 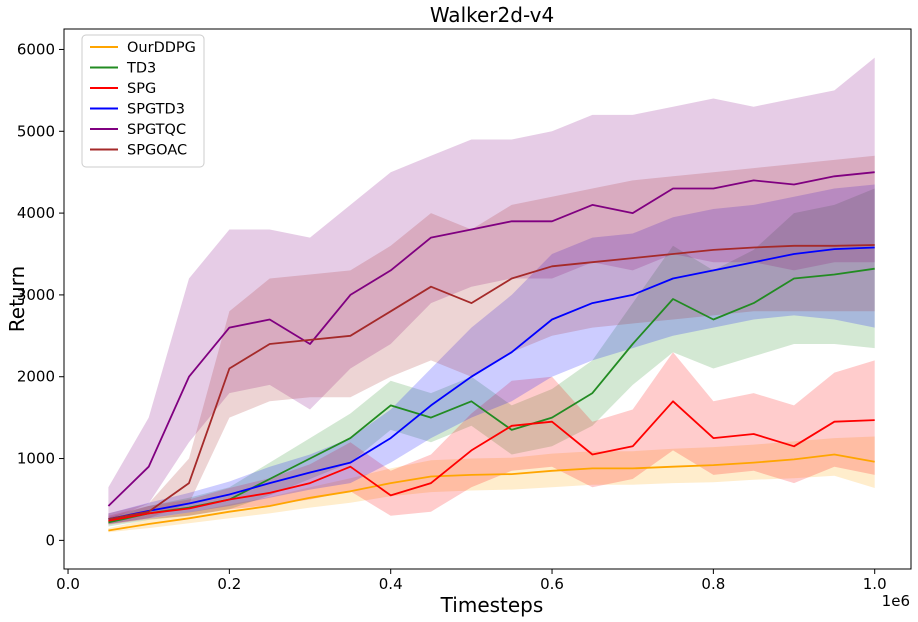 What do you see at coordinates (36, 131) in the screenshot?
I see `y-tick-label: 5000` at bounding box center [36, 131].